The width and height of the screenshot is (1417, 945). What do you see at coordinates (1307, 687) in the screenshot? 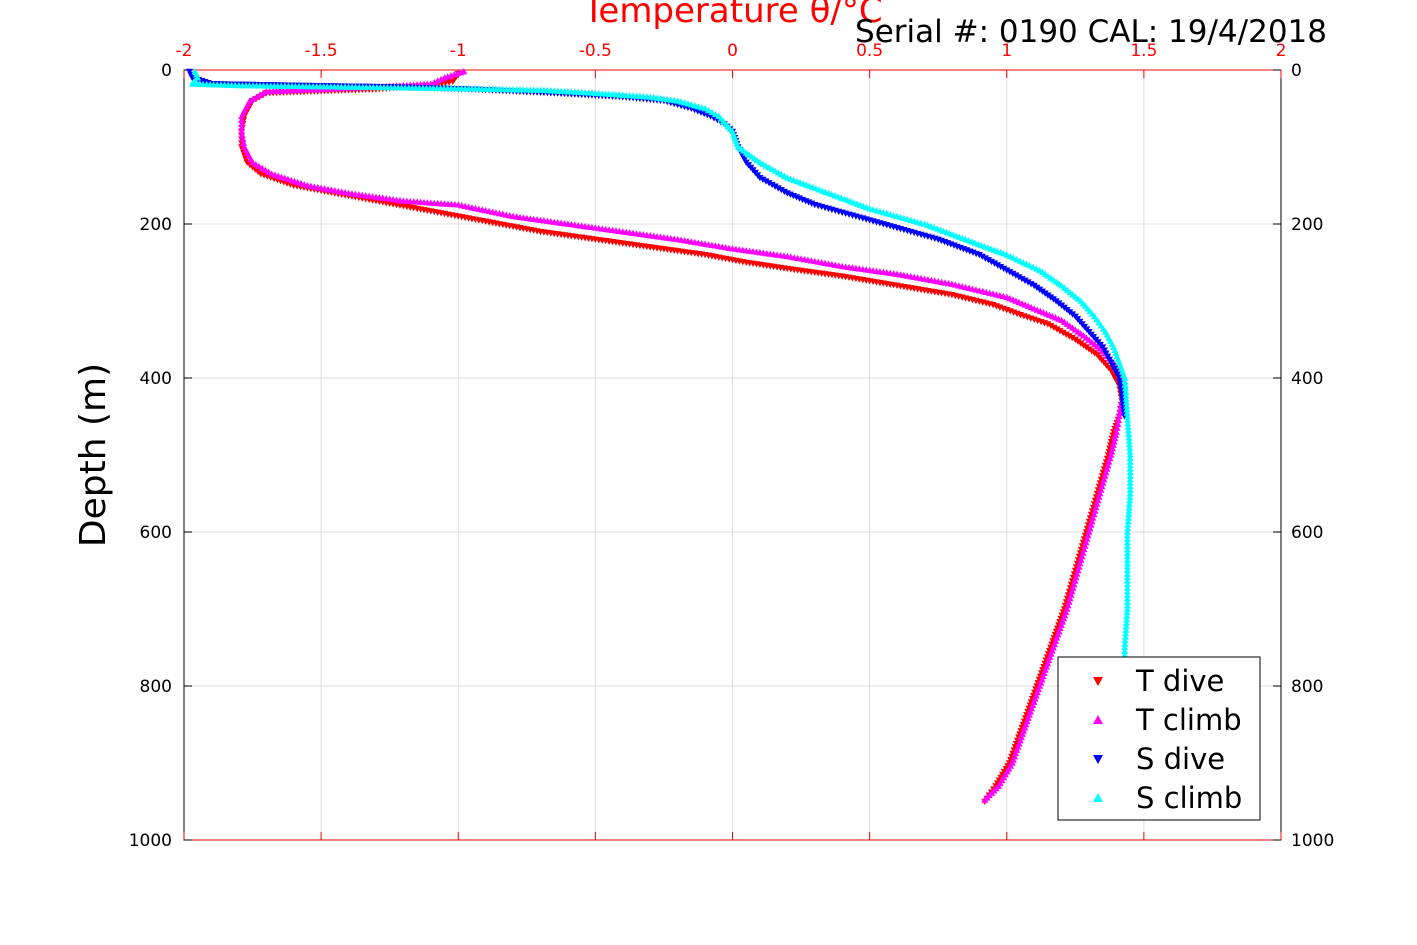
I see `y-tick-label-right: 800` at bounding box center [1307, 687].